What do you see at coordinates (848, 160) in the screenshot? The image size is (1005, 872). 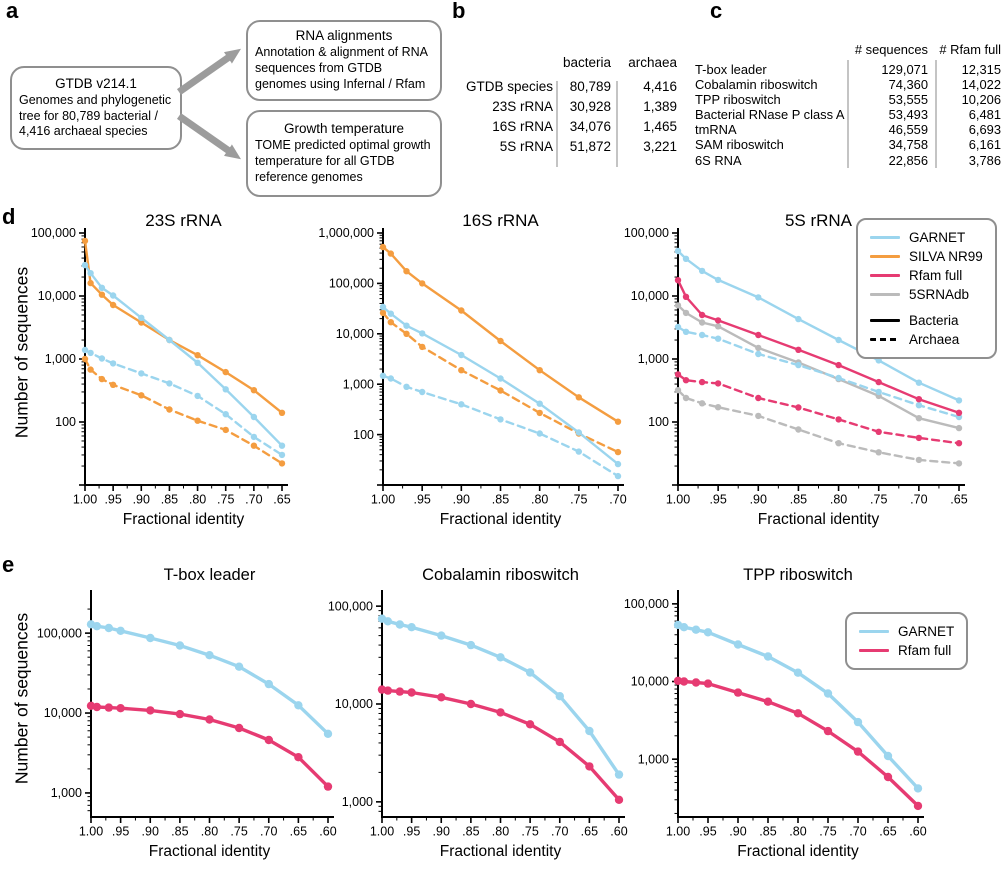 I see `table-row: 6S RNA 22,856 3,786` at bounding box center [848, 160].